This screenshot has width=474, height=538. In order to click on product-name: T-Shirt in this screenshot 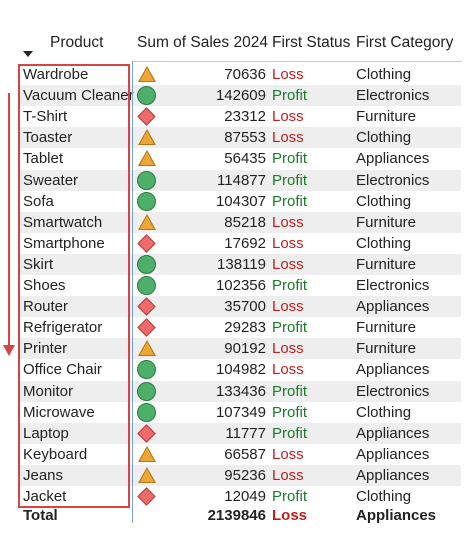, I will do `click(45, 117)`.